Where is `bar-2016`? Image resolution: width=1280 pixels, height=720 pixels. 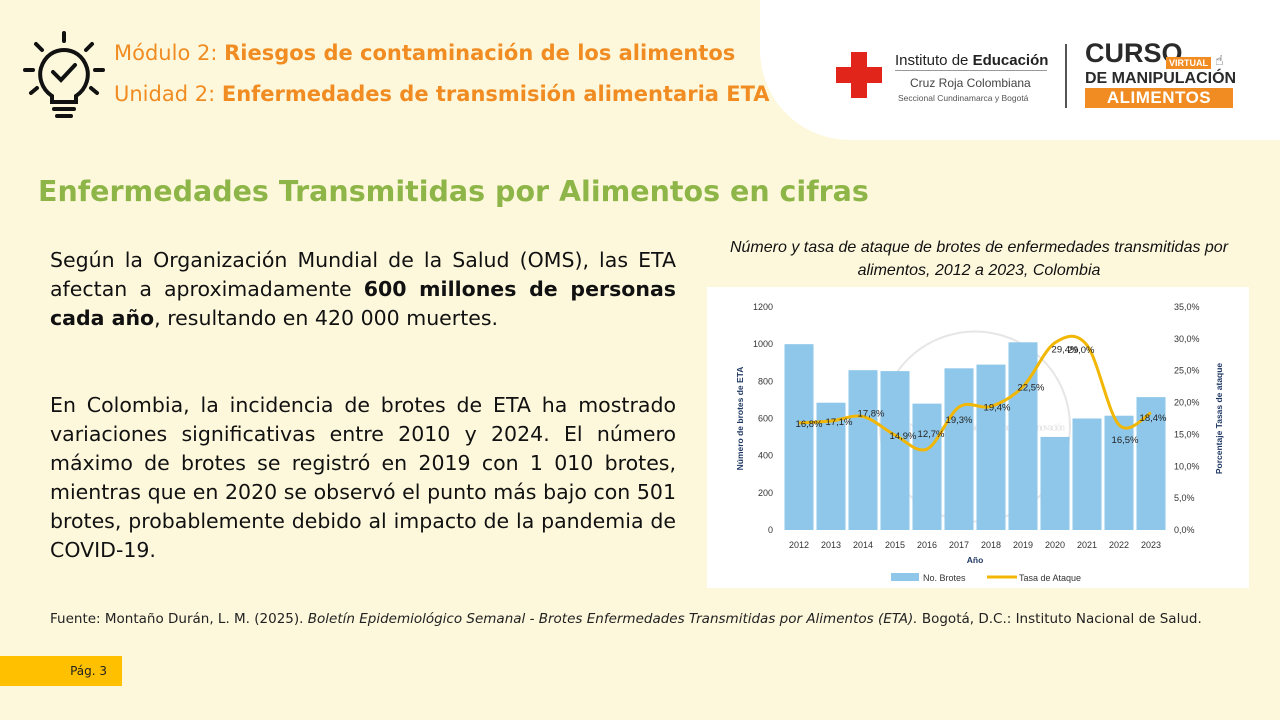
bar-2016 is located at coordinates (927, 466).